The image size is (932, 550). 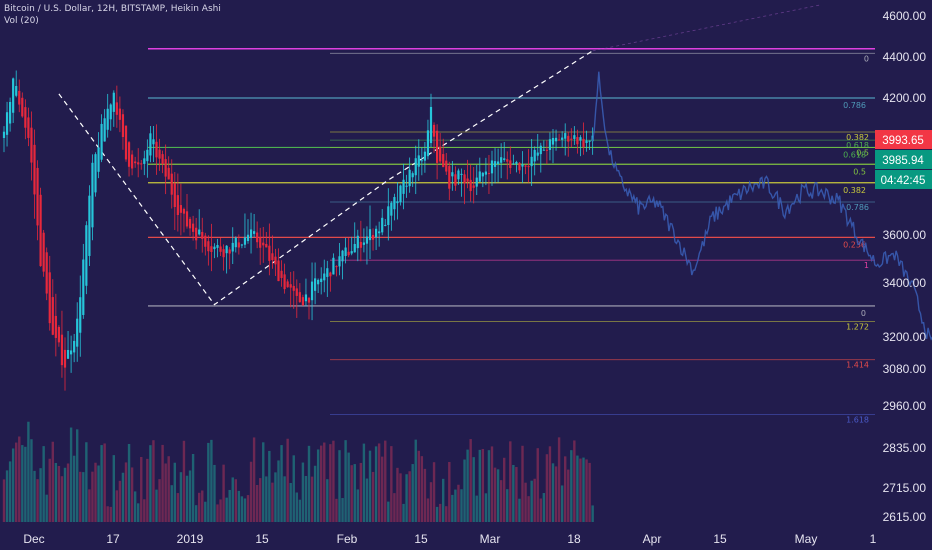 What do you see at coordinates (905, 369) in the screenshot?
I see `price-tick-label: 3080.00` at bounding box center [905, 369].